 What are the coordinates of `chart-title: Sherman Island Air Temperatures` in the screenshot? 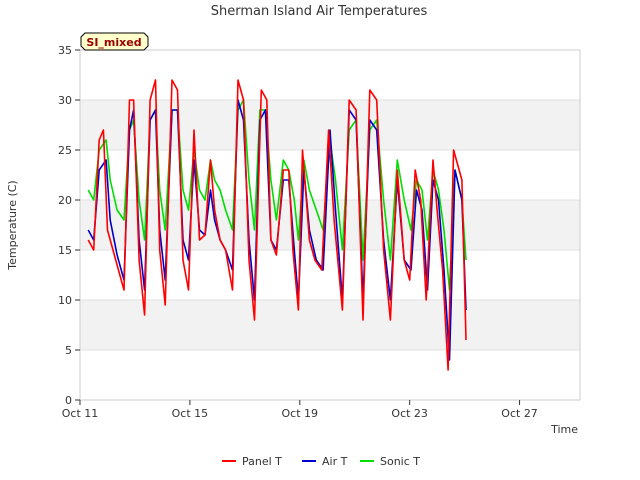 It's located at (319, 11).